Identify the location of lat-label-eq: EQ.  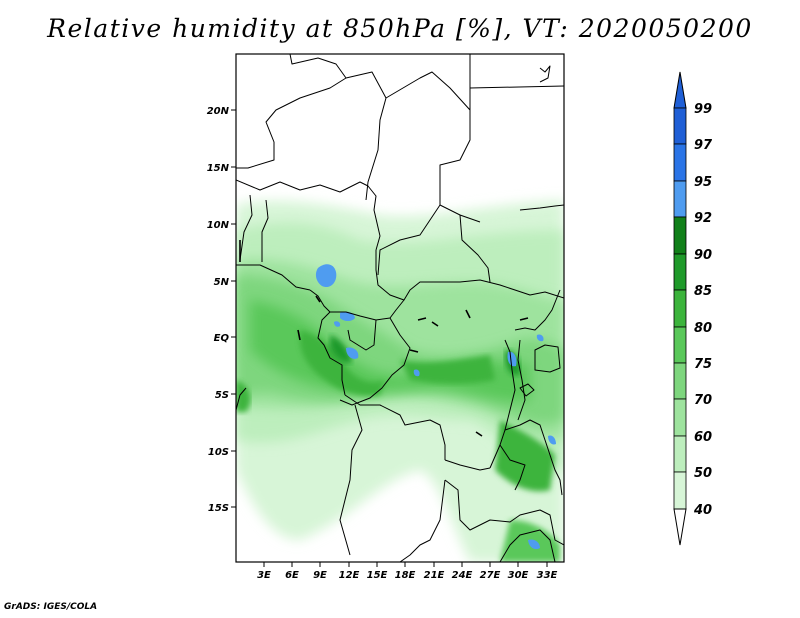
(222, 338).